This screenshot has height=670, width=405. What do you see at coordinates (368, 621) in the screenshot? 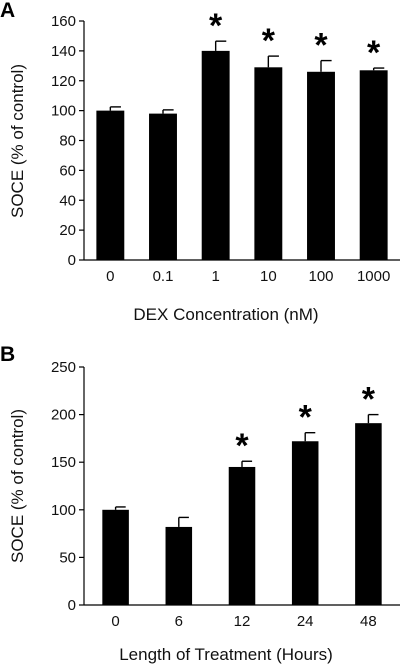
I see `panel-b-x-tick-label: 48` at bounding box center [368, 621].